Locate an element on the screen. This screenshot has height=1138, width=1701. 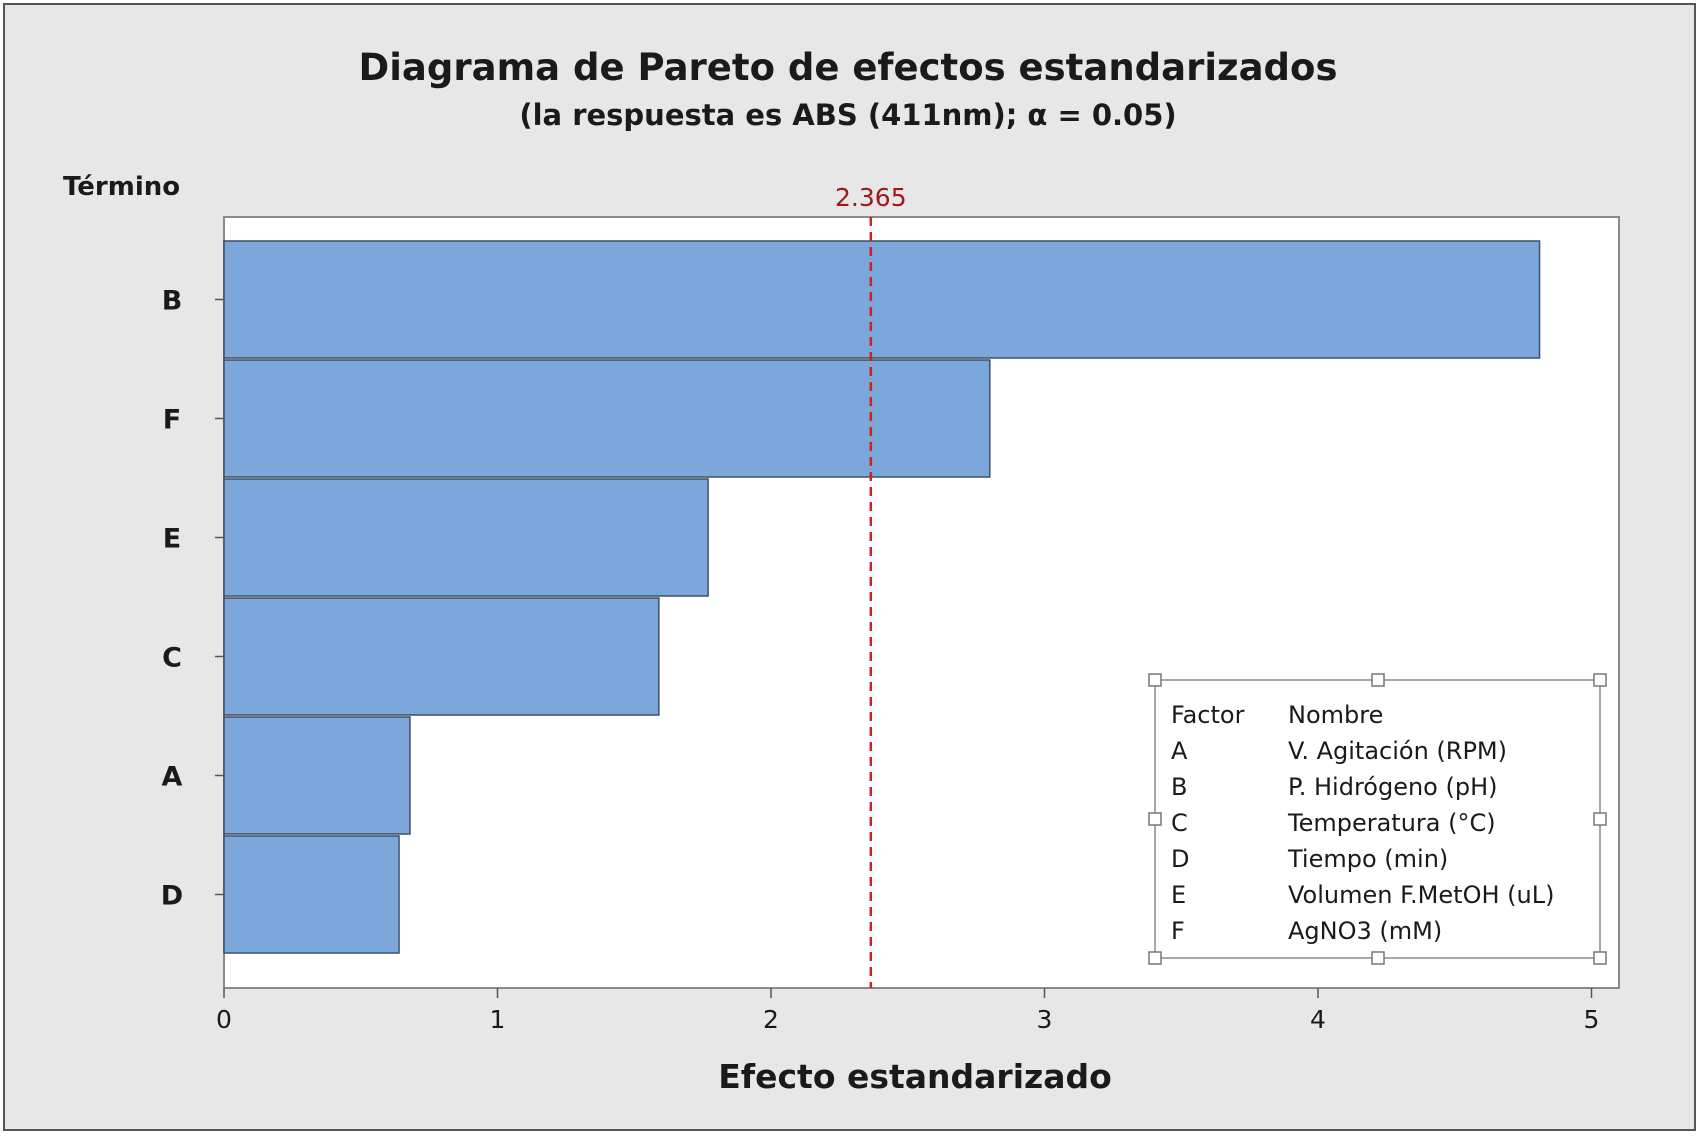
x-axis-label: Efecto estandarizado is located at coordinates (915, 1076).